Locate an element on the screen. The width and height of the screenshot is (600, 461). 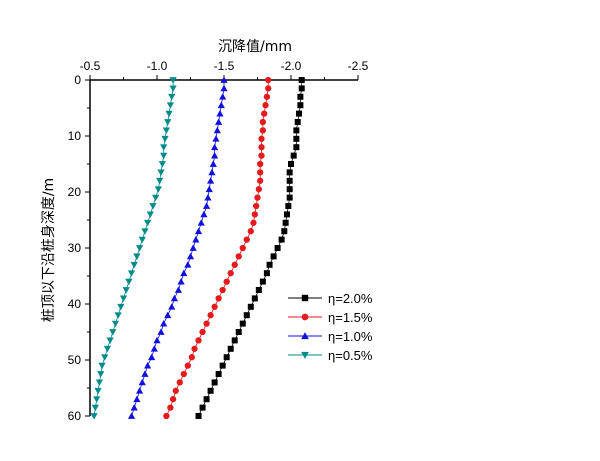
x-axis-title: 沉降值/mm is located at coordinates (255, 47).